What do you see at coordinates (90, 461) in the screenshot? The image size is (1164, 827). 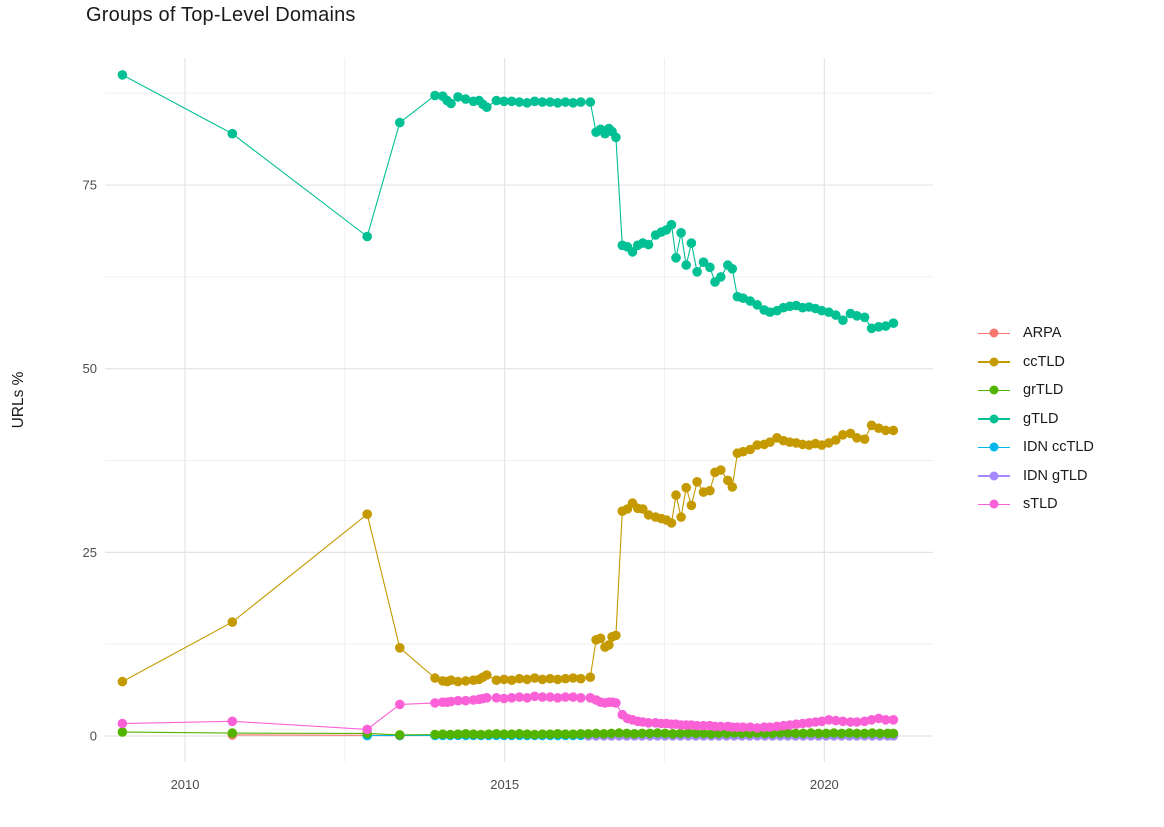 I see `y-axis-tick-labels: 0 25 50 75` at bounding box center [90, 461].